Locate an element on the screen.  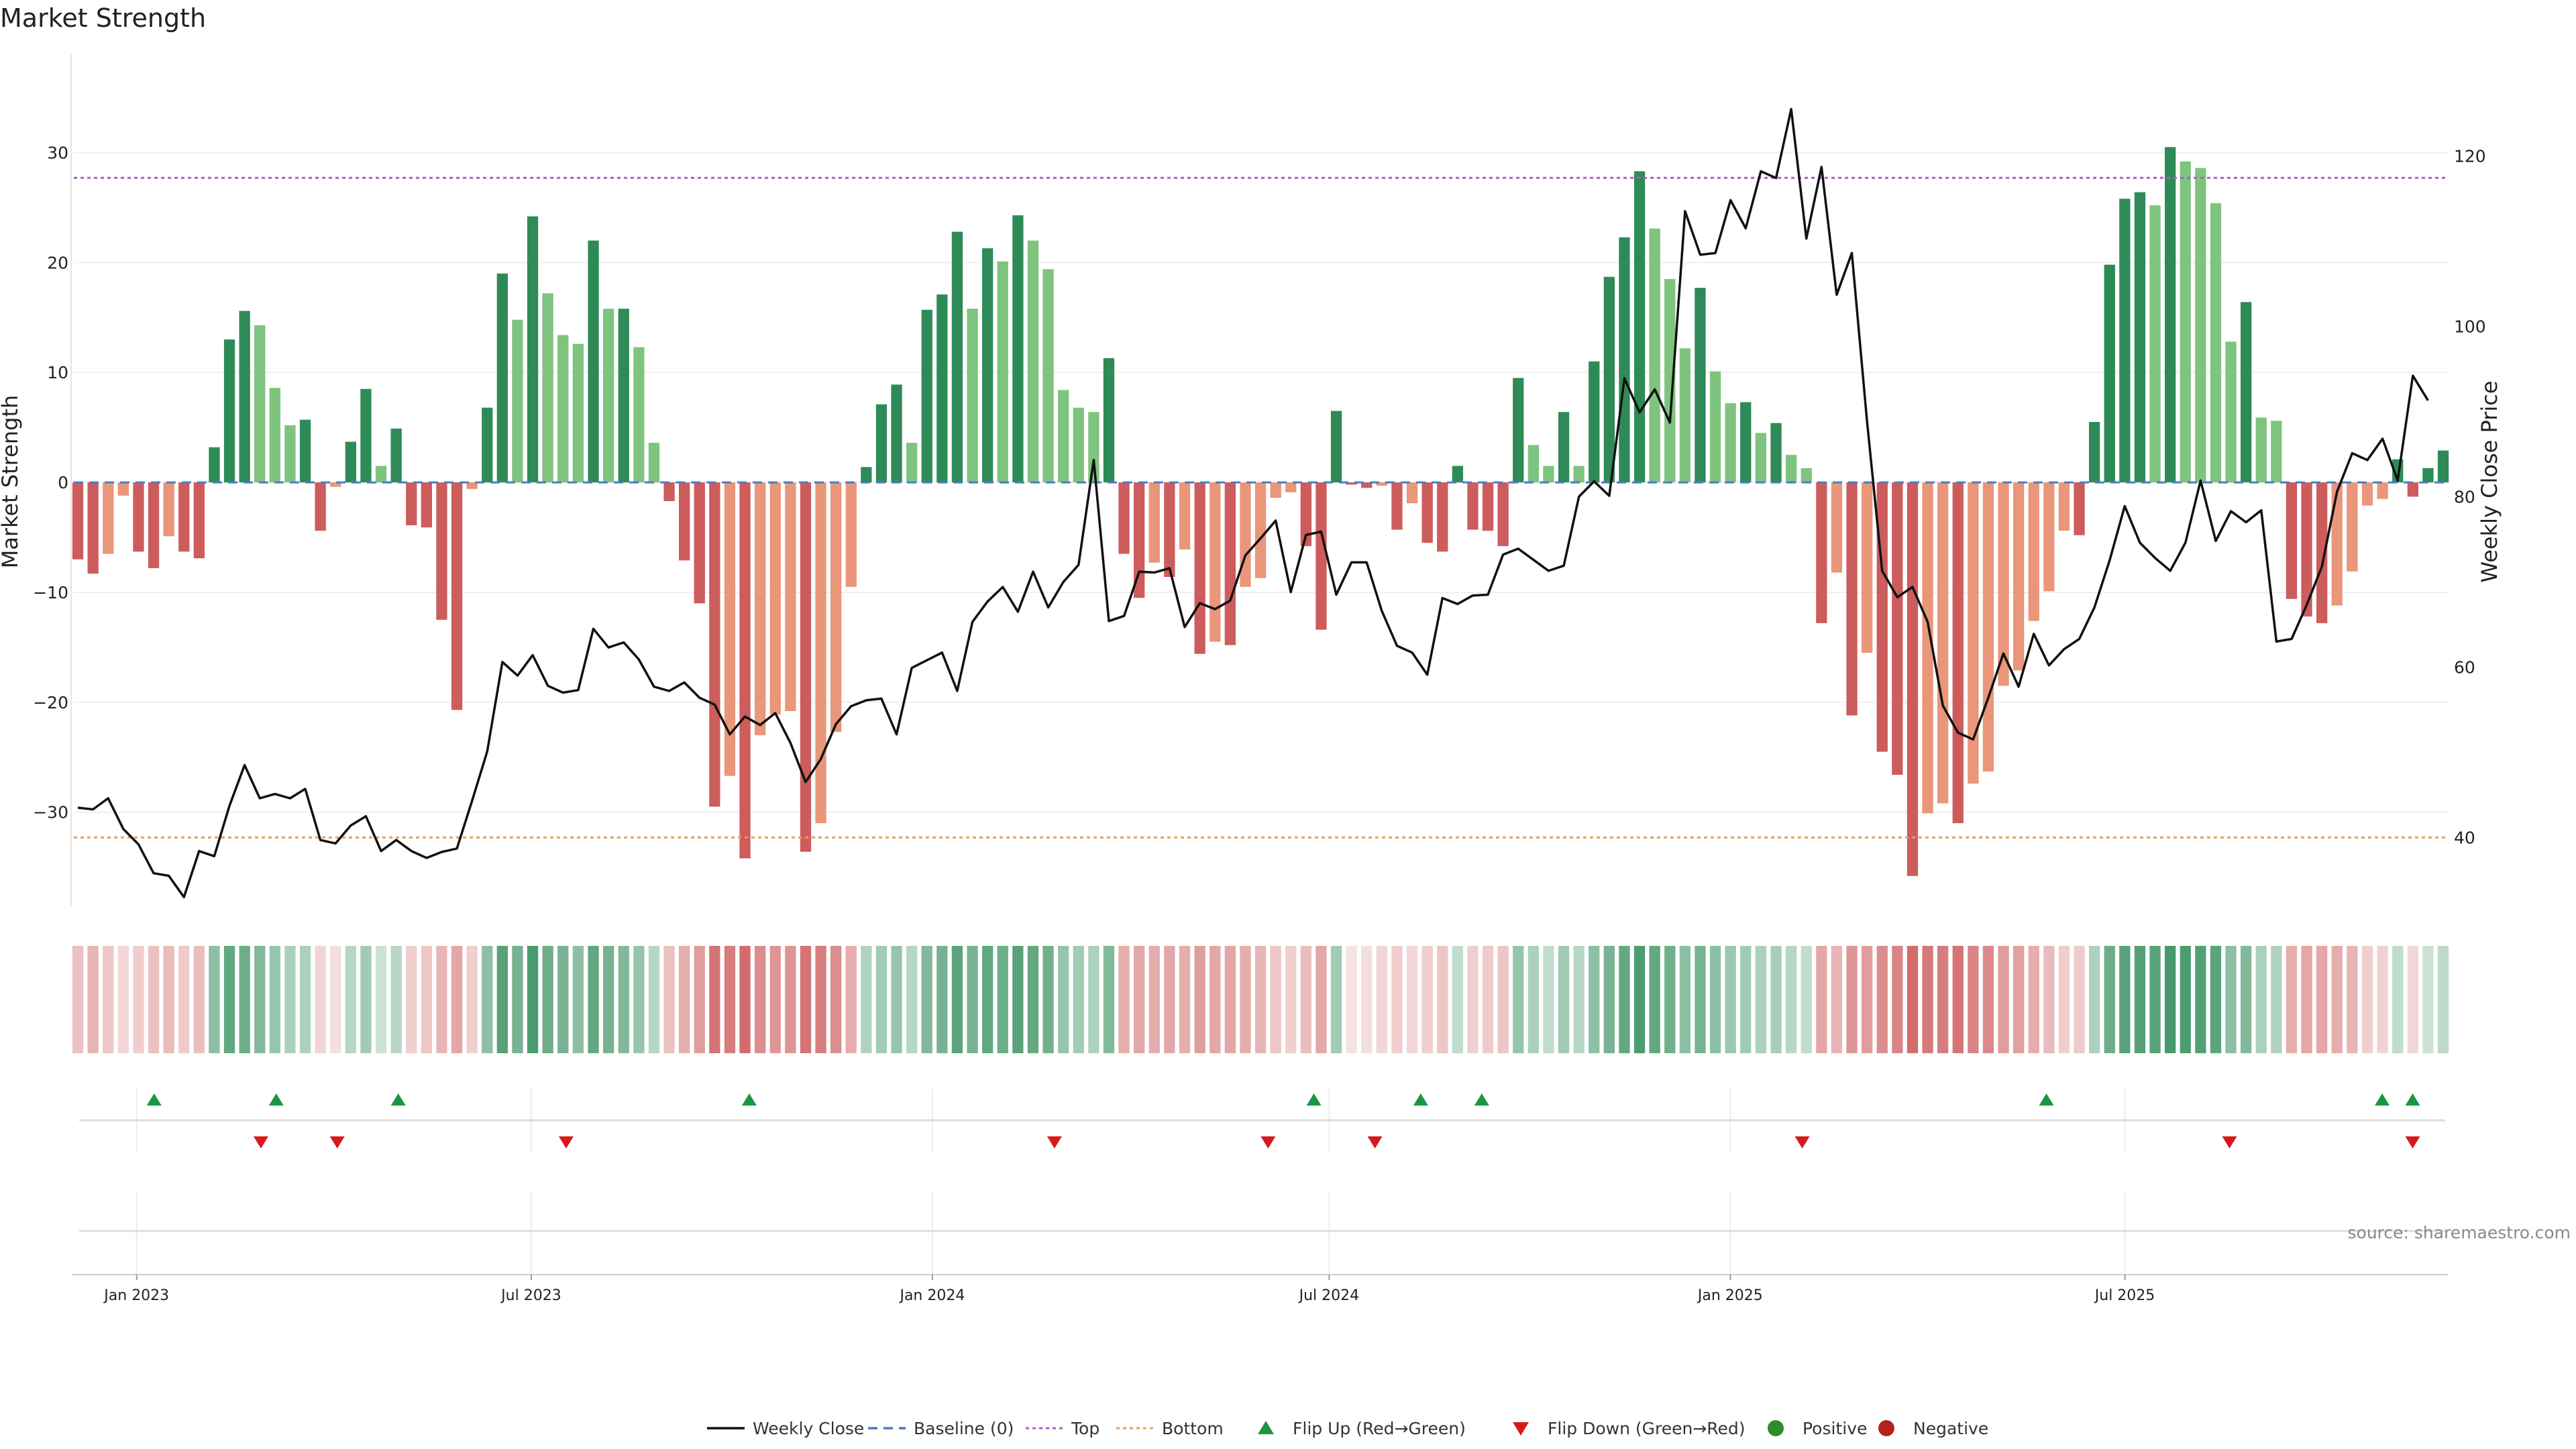
legend-item-close: Weekly Close is located at coordinates (785, 1428).